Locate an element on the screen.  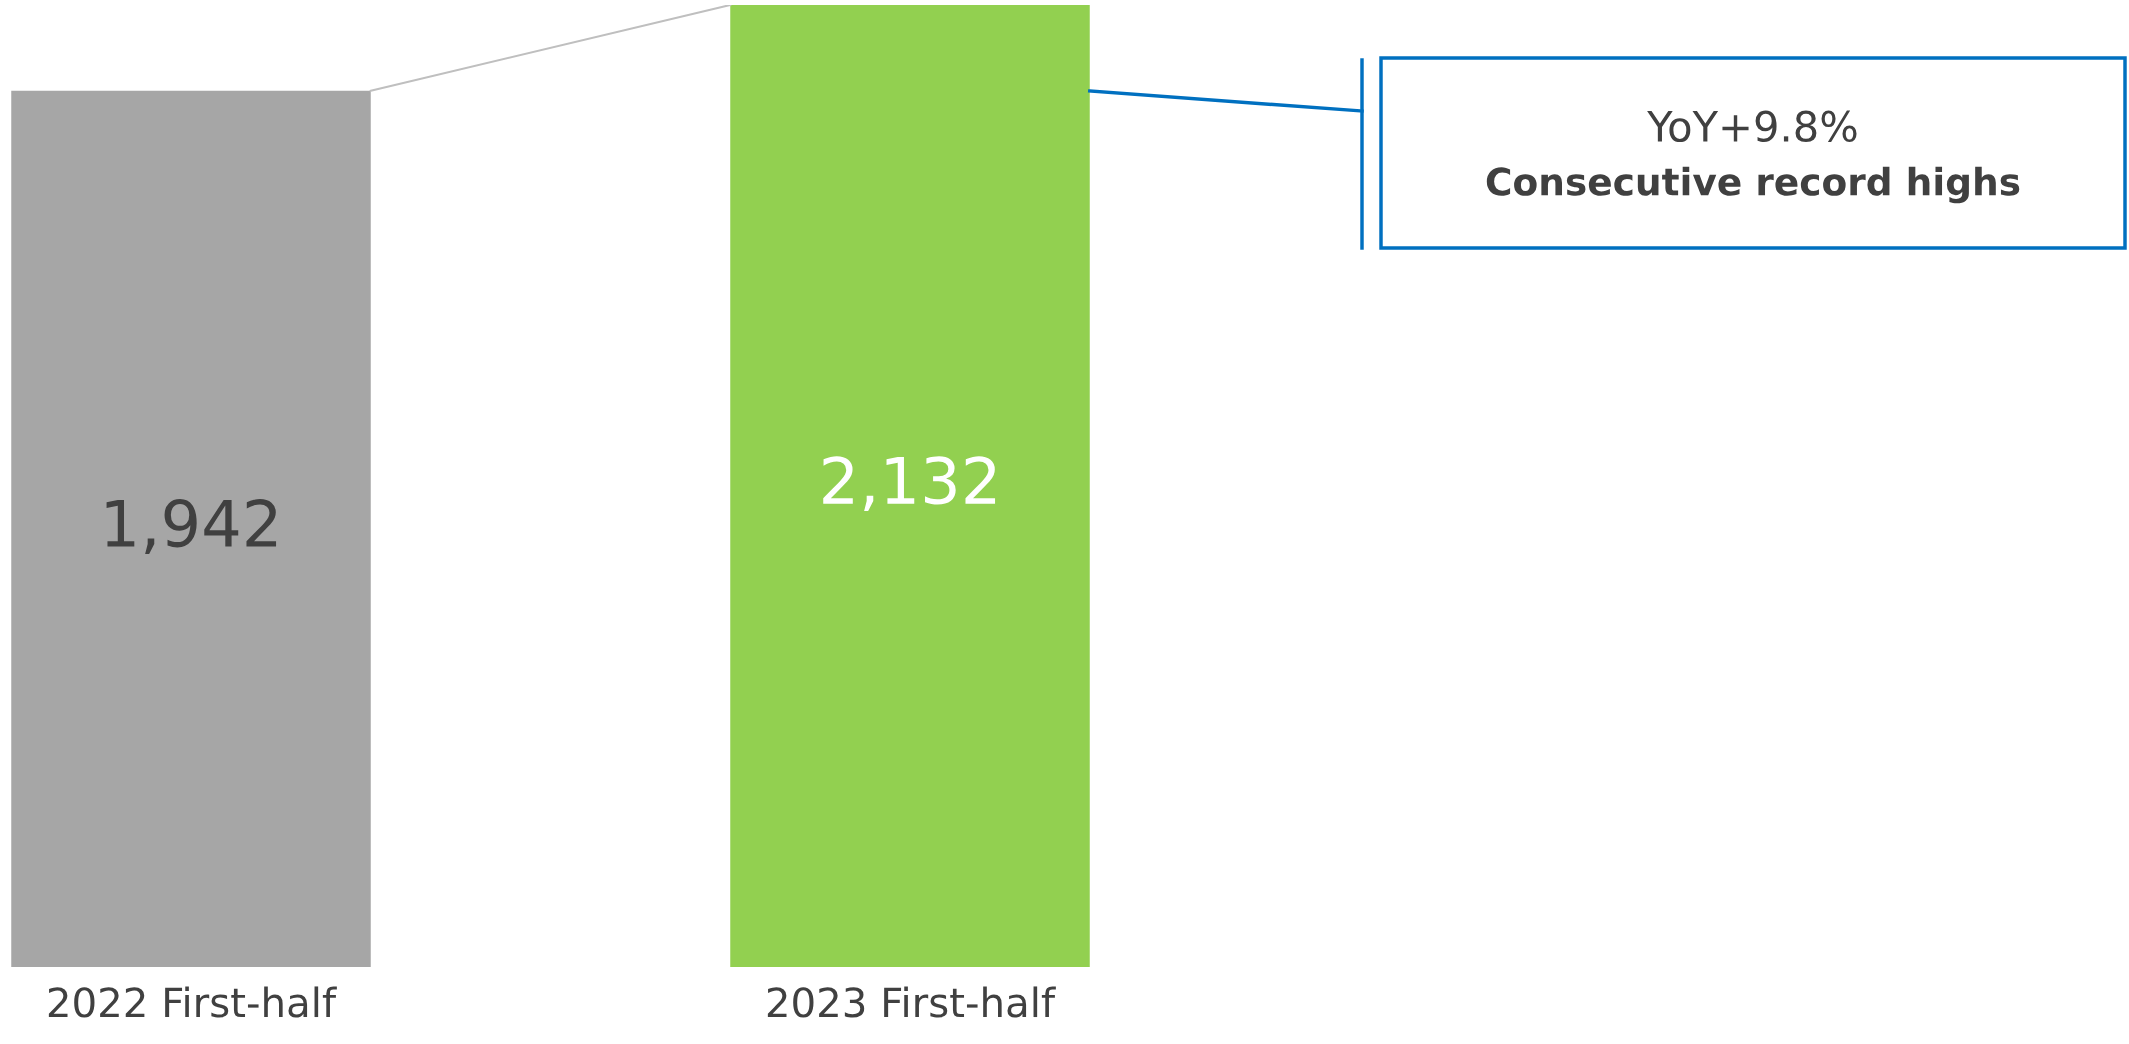
text: Consecutive record highs is located at coordinates (1753, 185).